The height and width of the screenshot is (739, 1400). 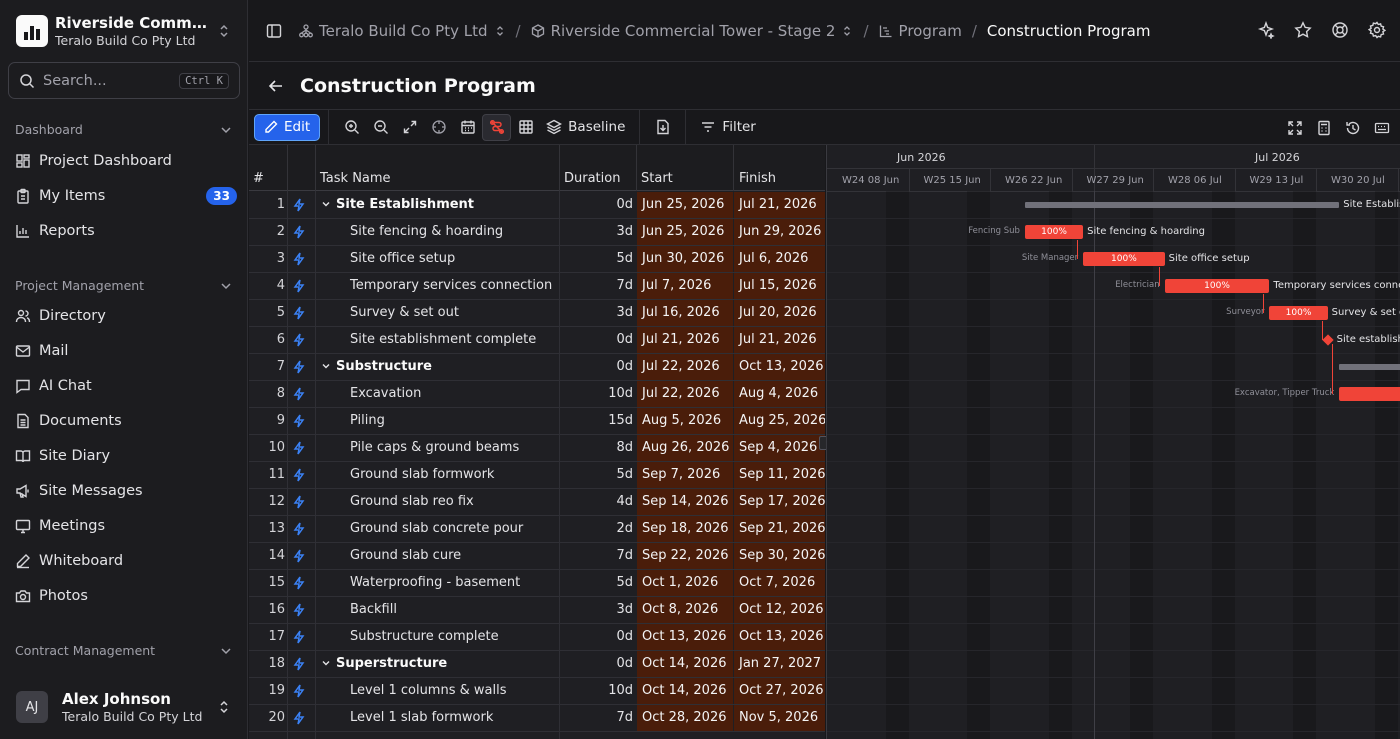 I want to click on table-row: 7 Substructure 0d Jul 22, 2026 Oct 13, 2026, so click(x=537, y=367).